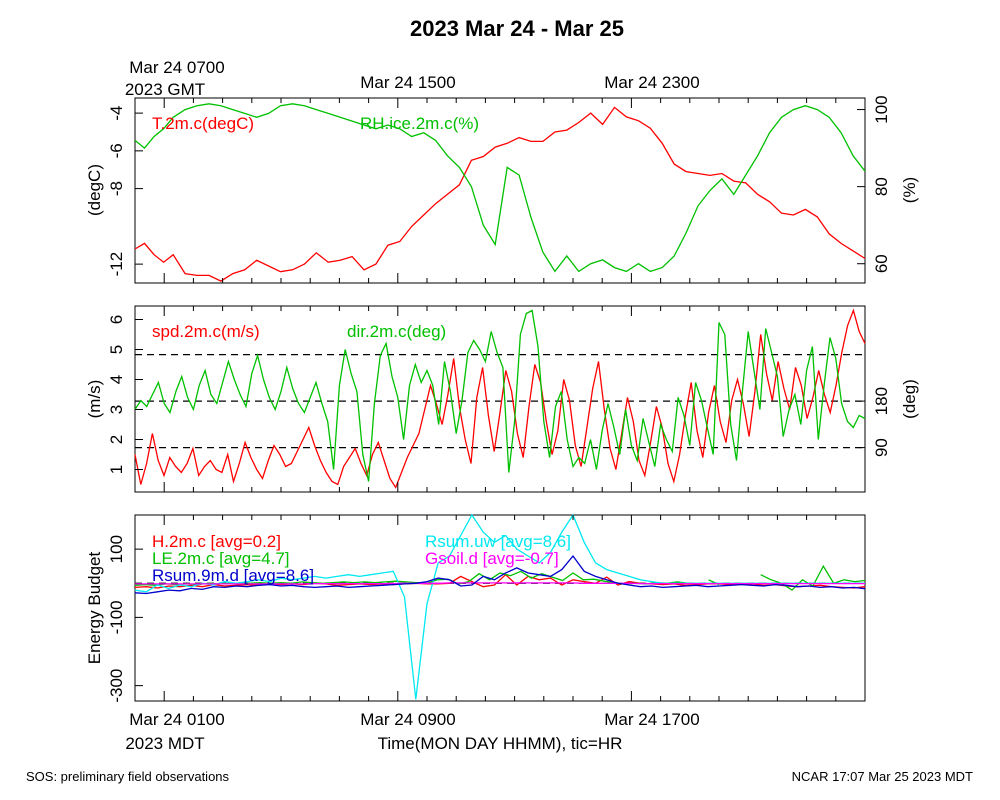  I want to click on y-axis-tick-label: -6, so click(116, 150).